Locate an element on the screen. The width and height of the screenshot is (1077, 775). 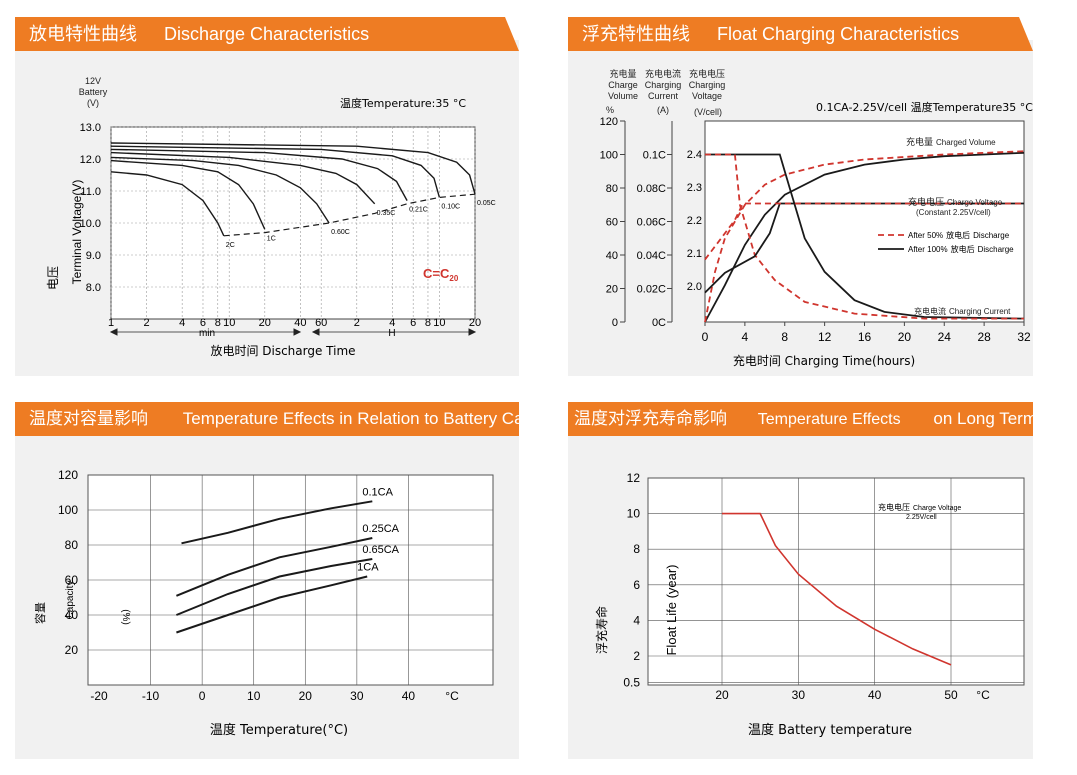
current-label-en2: Current is located at coordinates (663, 96).